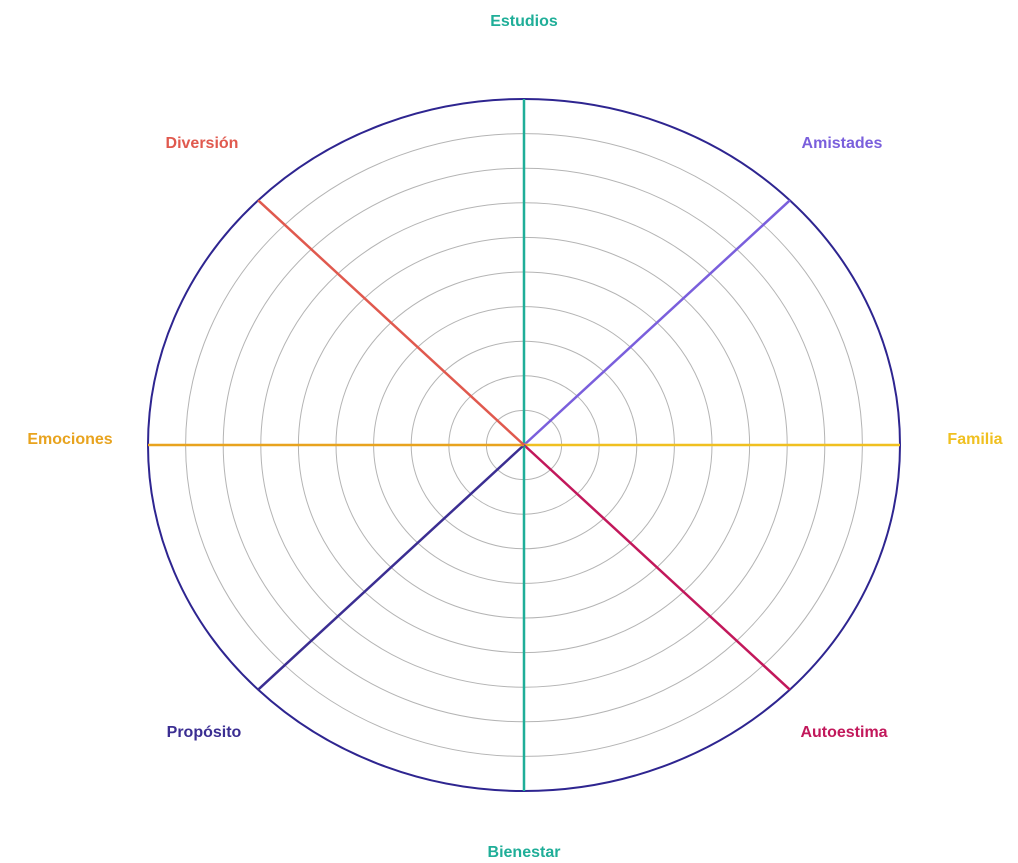 Image resolution: width=1018 pixels, height=863 pixels. Describe the element at coordinates (974, 439) in the screenshot. I see `spoke-label: Familia` at that location.